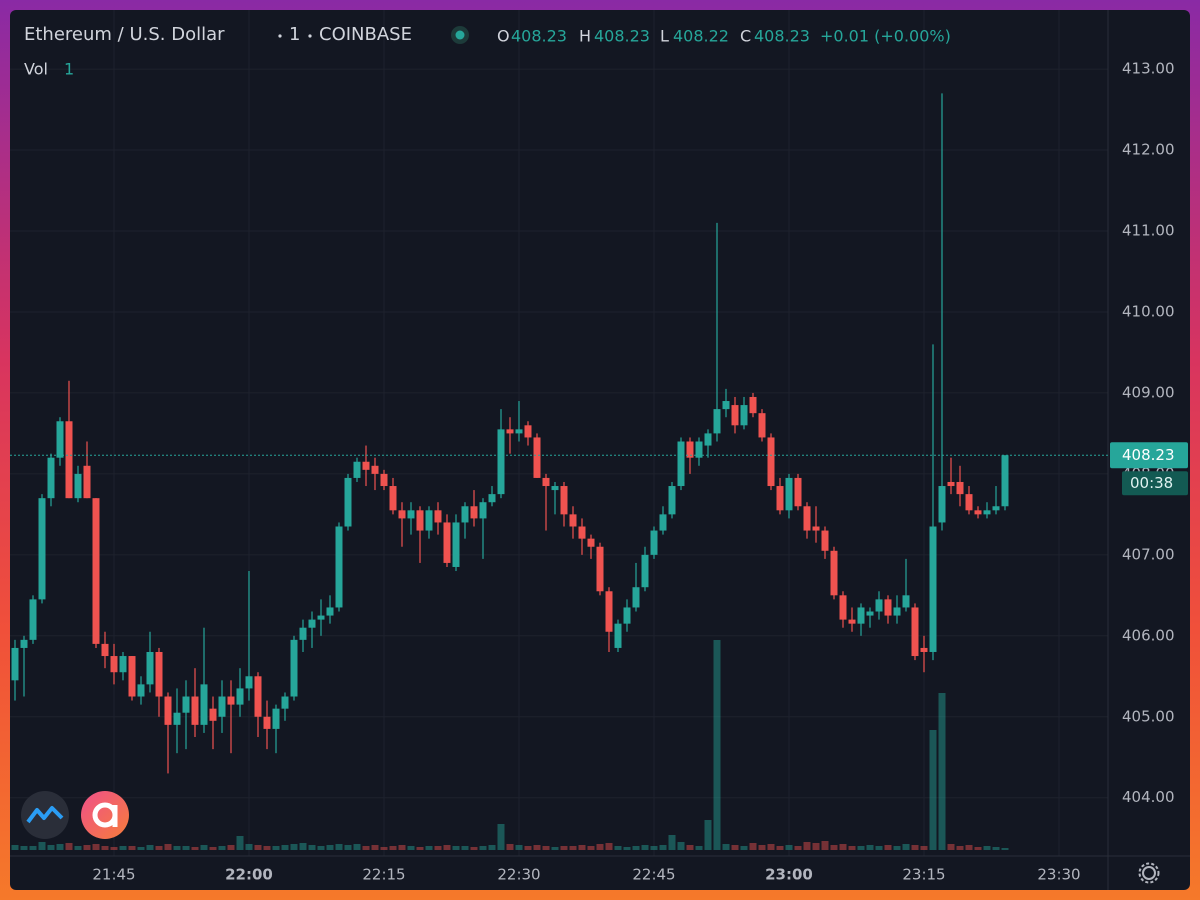  I want to click on status-dot, so click(460, 35).